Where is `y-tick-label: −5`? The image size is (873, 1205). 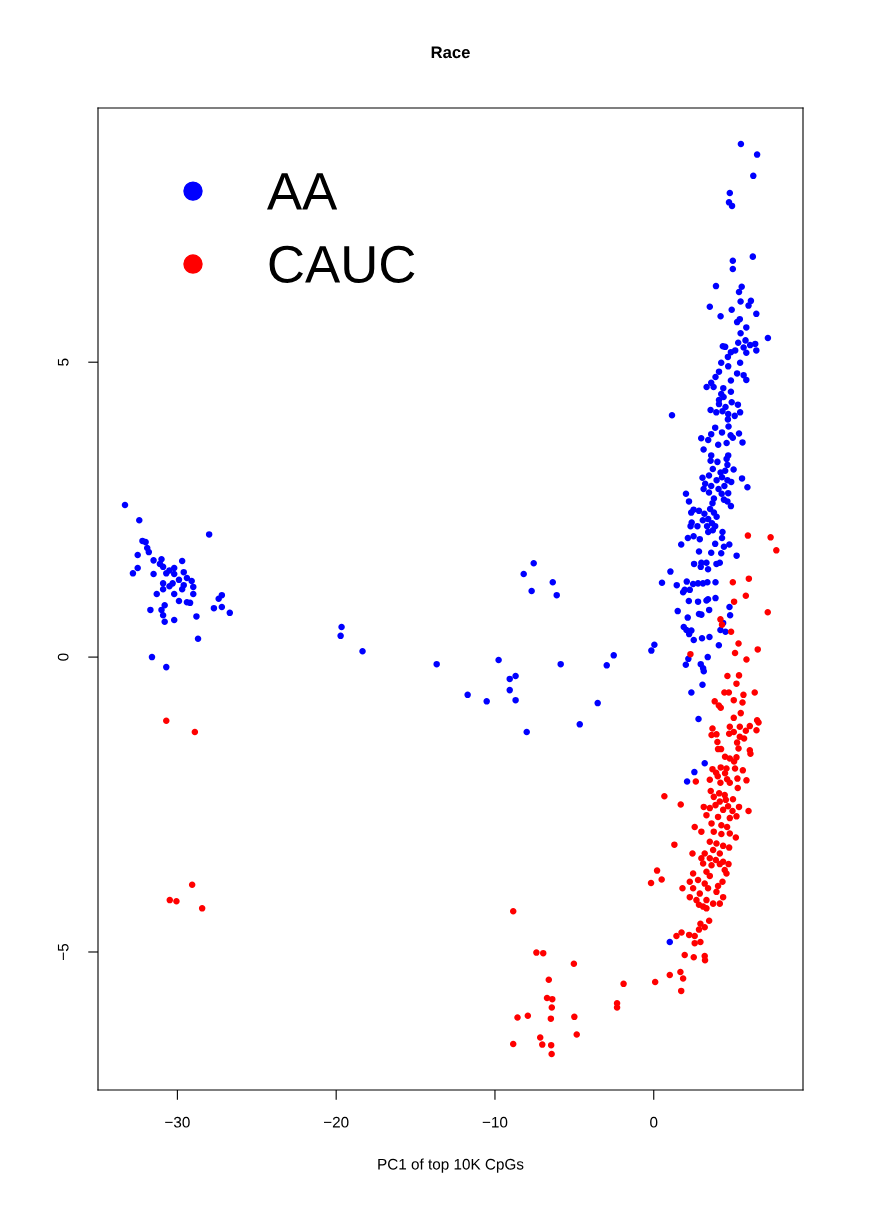
y-tick-label: −5 is located at coordinates (63, 951).